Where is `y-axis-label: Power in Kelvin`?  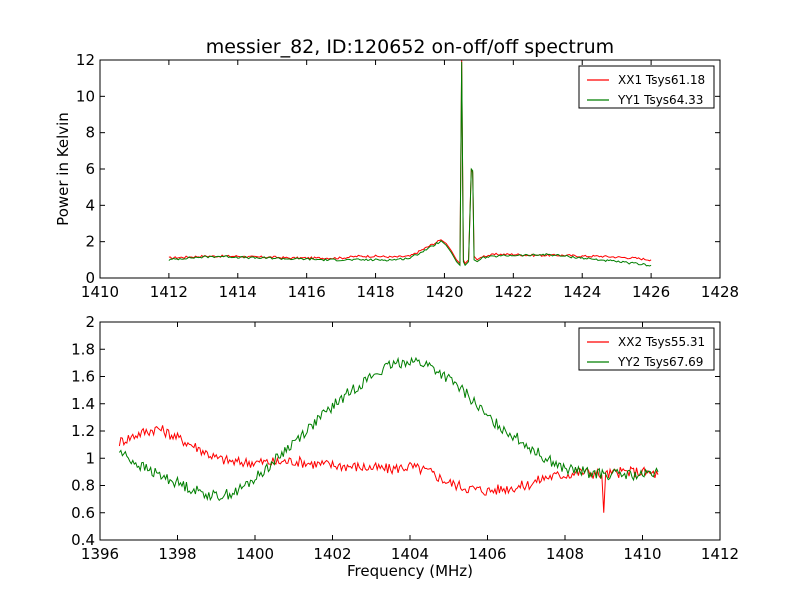 y-axis-label: Power in Kelvin is located at coordinates (63, 169).